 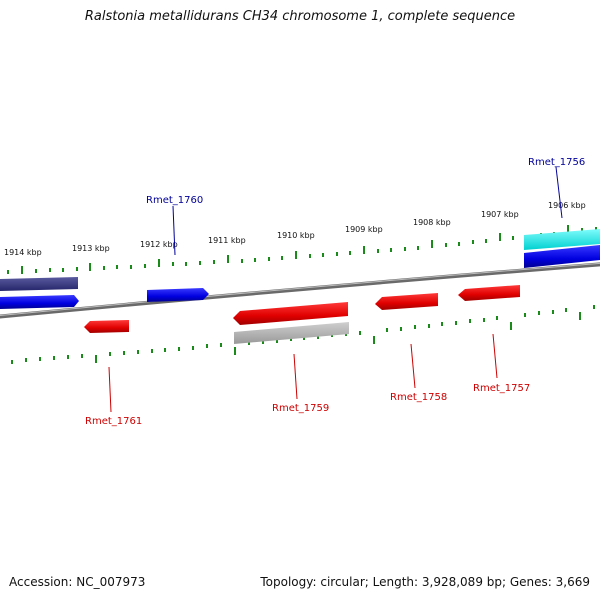 What do you see at coordinates (113, 421) in the screenshot?
I see `gene-label-rmet-1761: Rmet_1761` at bounding box center [113, 421].